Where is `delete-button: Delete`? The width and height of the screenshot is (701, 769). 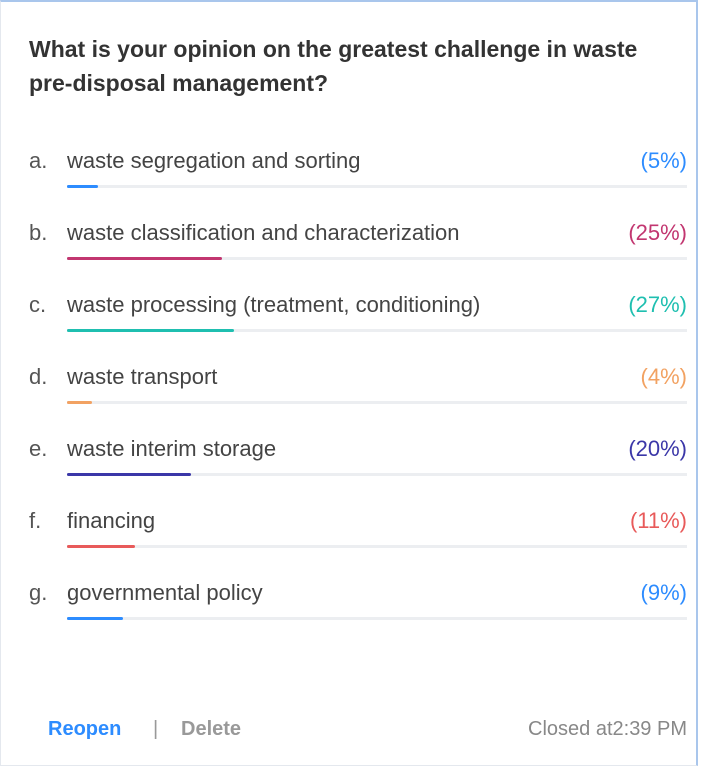
delete-button: Delete is located at coordinates (211, 729).